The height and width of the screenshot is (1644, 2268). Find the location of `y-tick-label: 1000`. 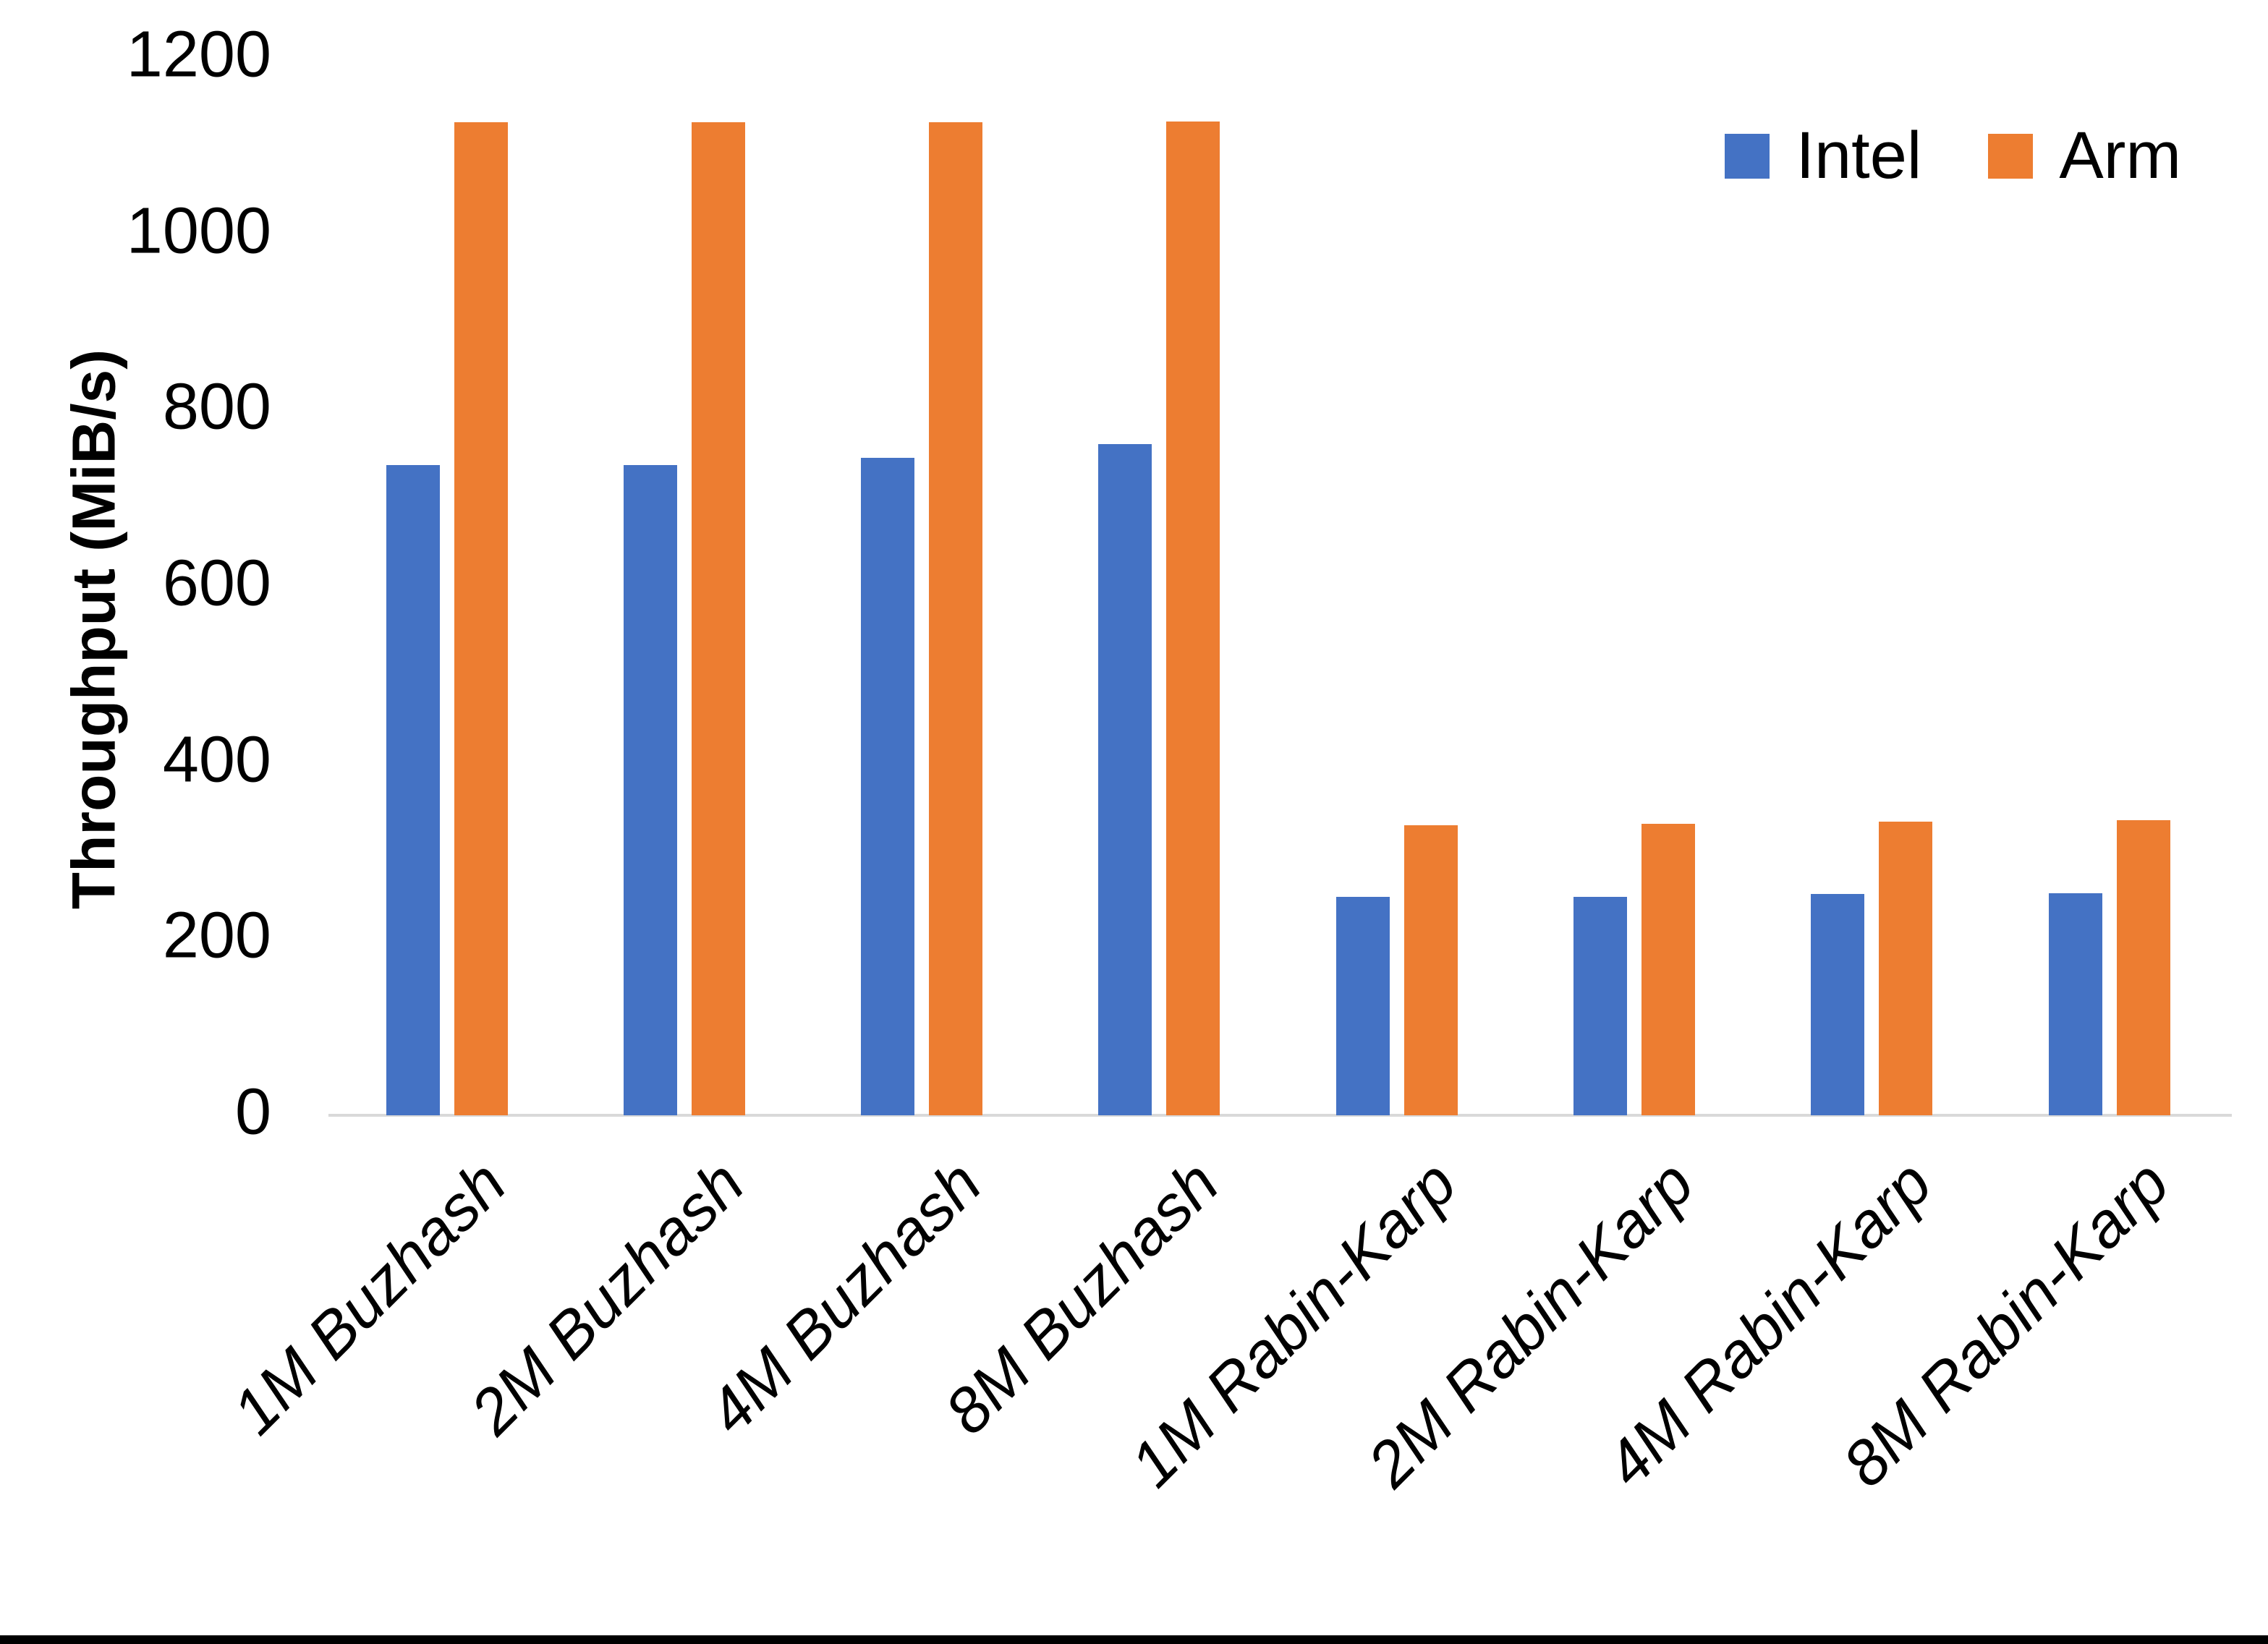

y-tick-label: 1000 is located at coordinates (198, 231).